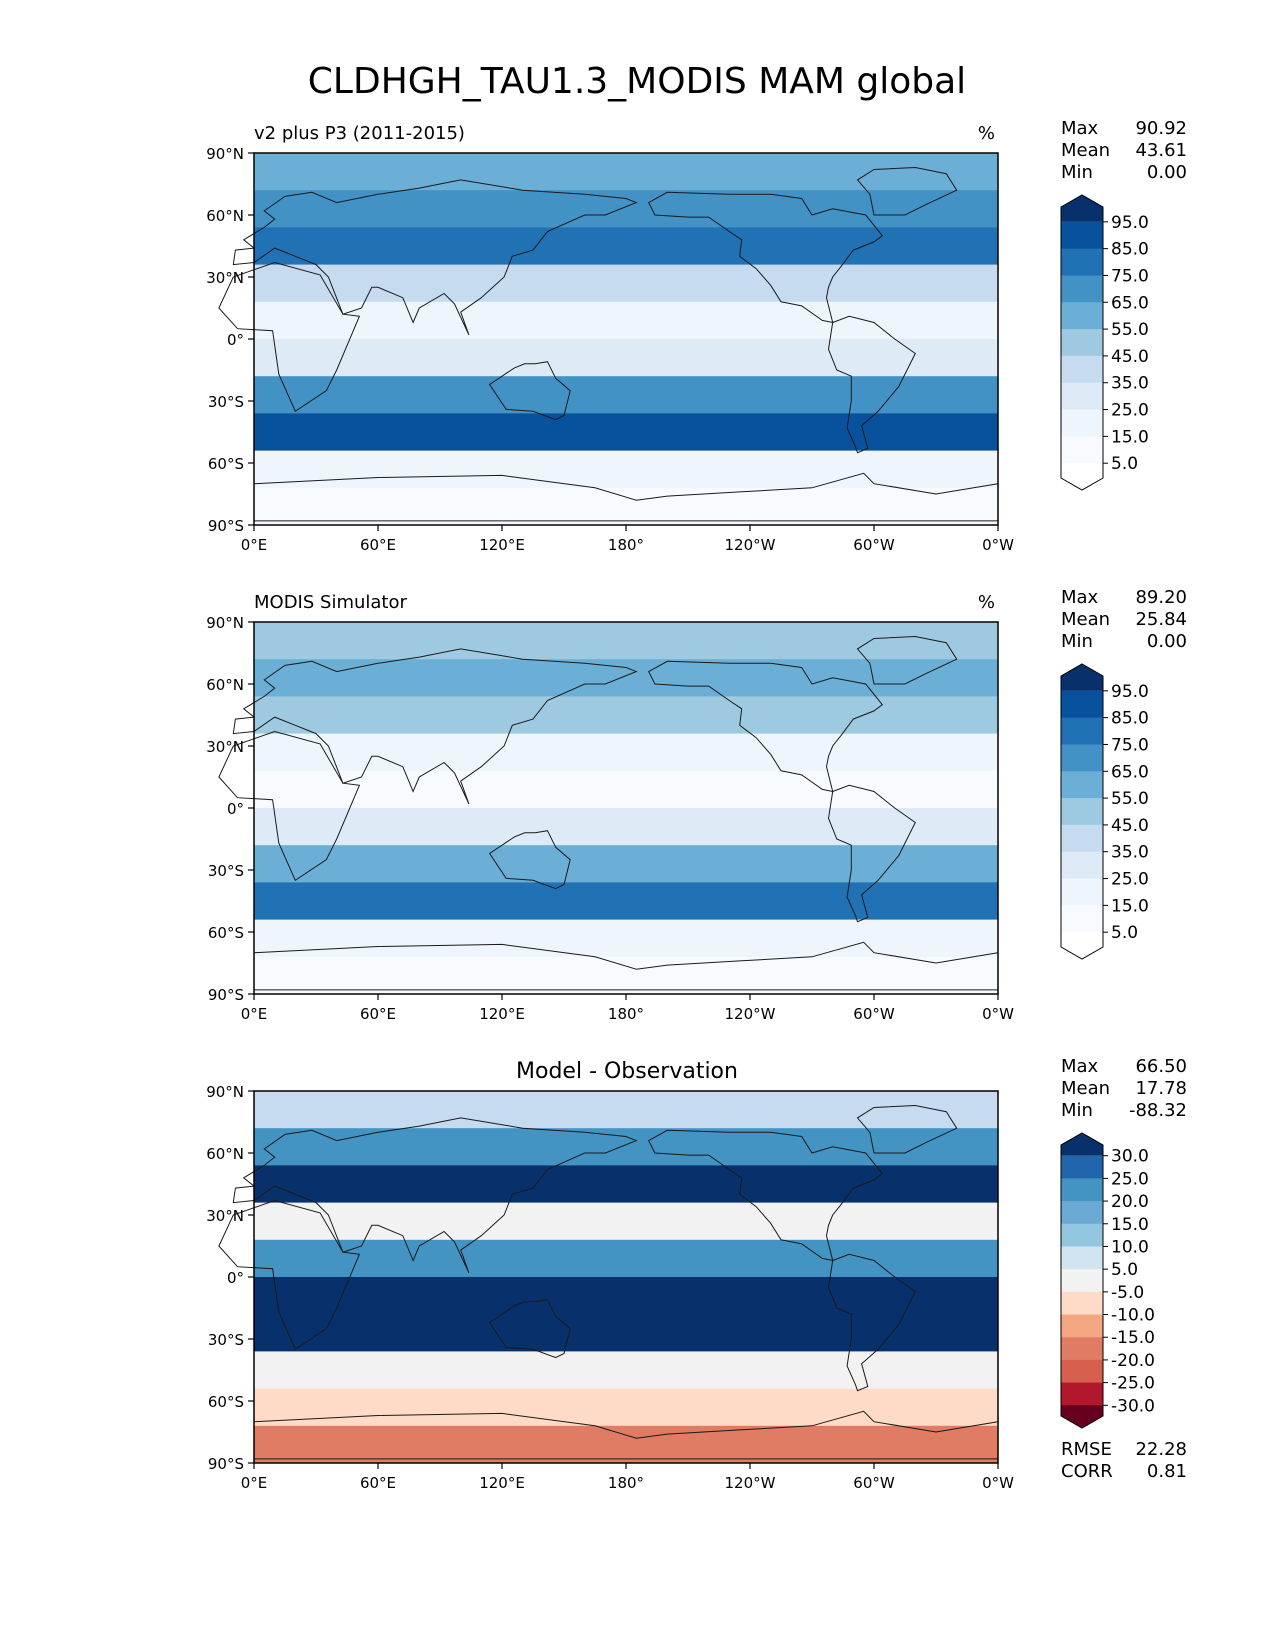 The image size is (1275, 1650). What do you see at coordinates (1086, 1449) in the screenshot?
I see `stat-rmse-label: RMSE` at bounding box center [1086, 1449].